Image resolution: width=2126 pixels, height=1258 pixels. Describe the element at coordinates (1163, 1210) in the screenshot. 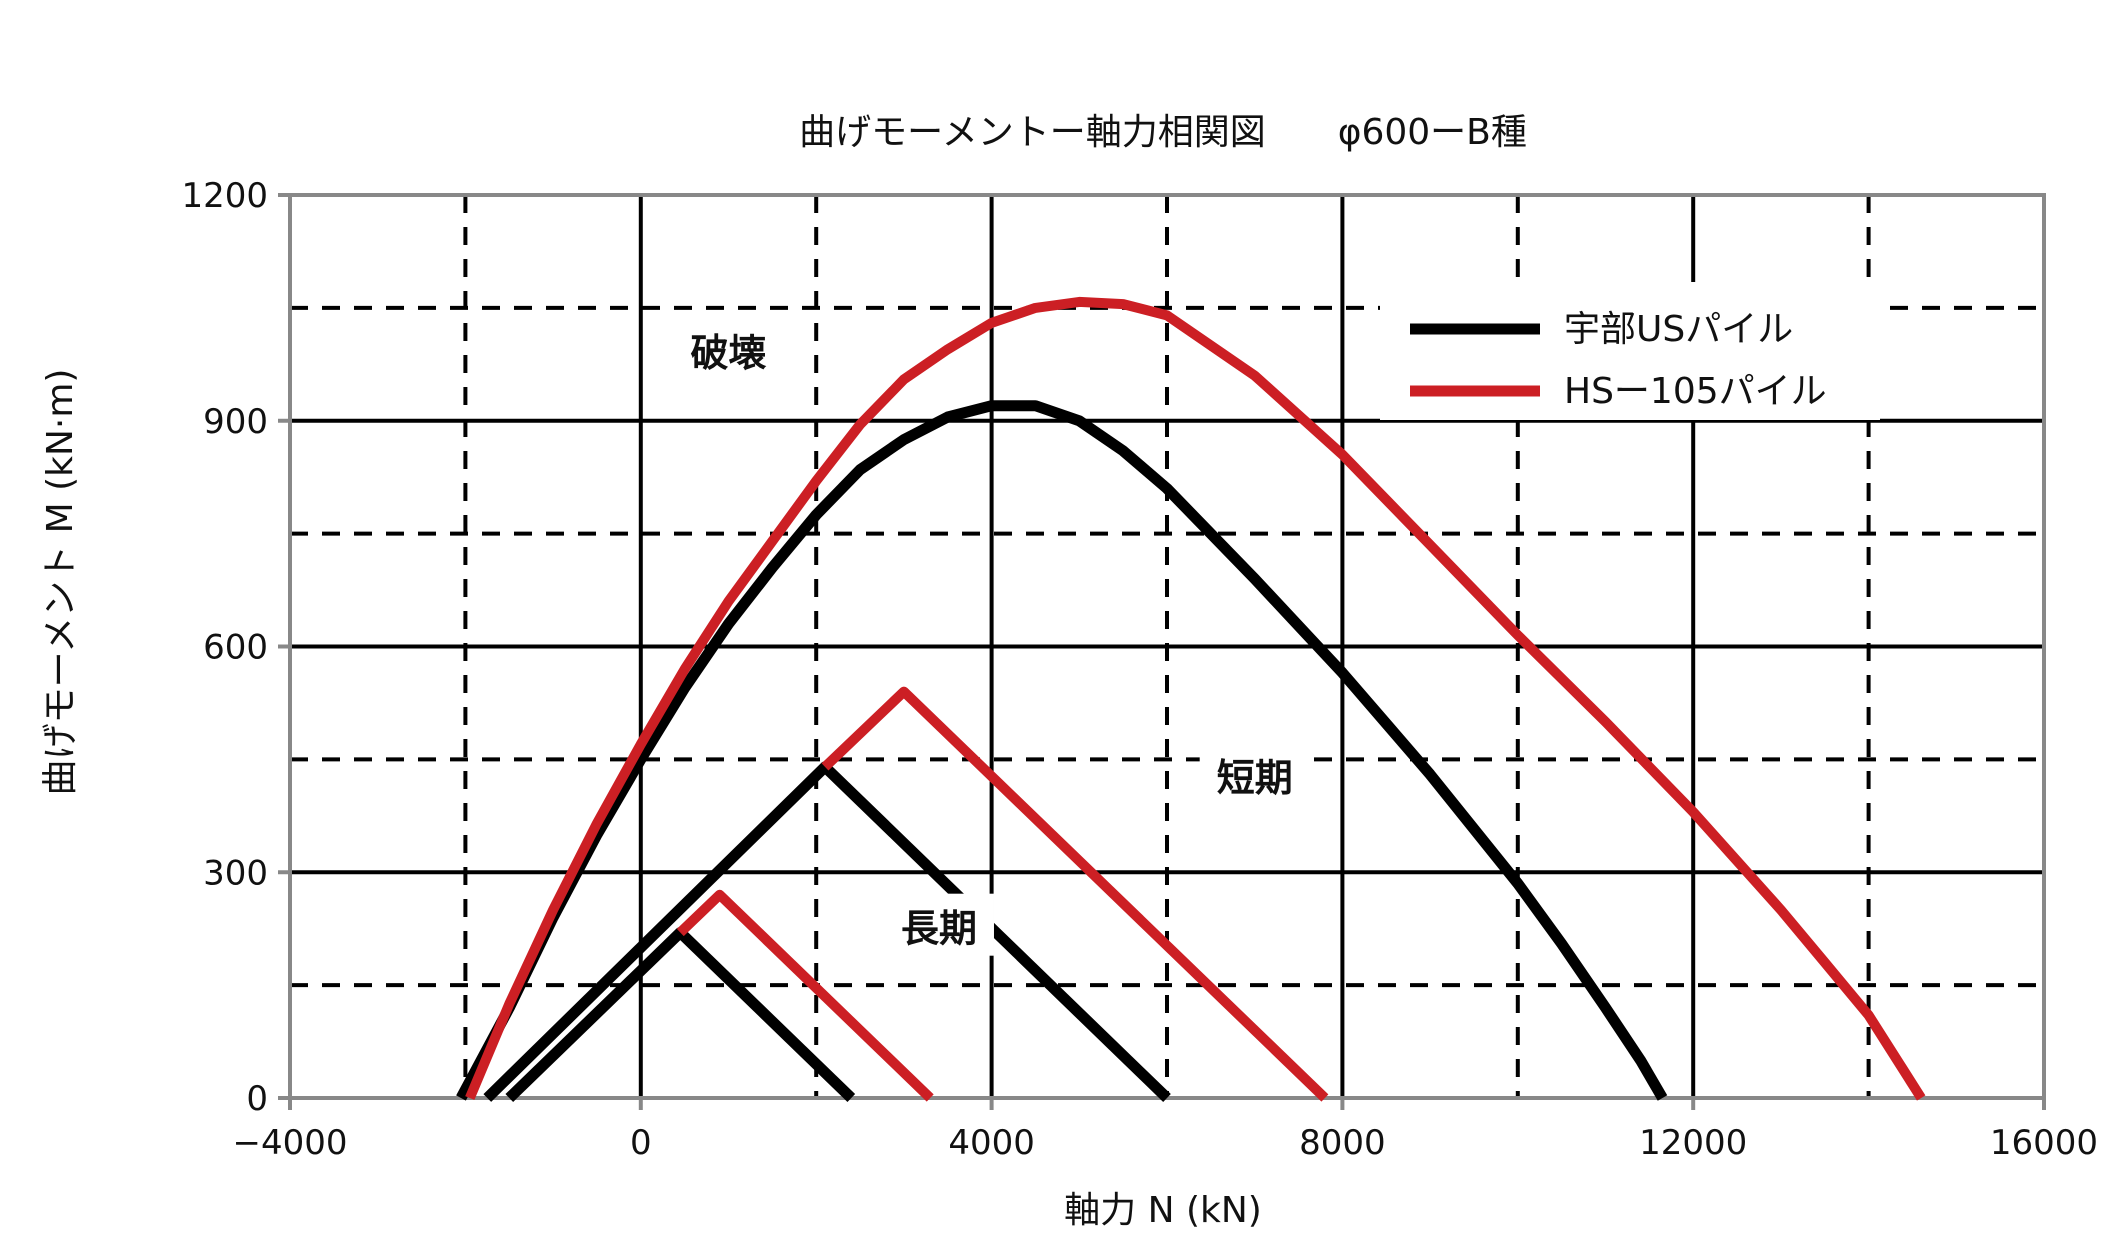

I see `x-axis-title: 軸力 N (kN)` at that location.